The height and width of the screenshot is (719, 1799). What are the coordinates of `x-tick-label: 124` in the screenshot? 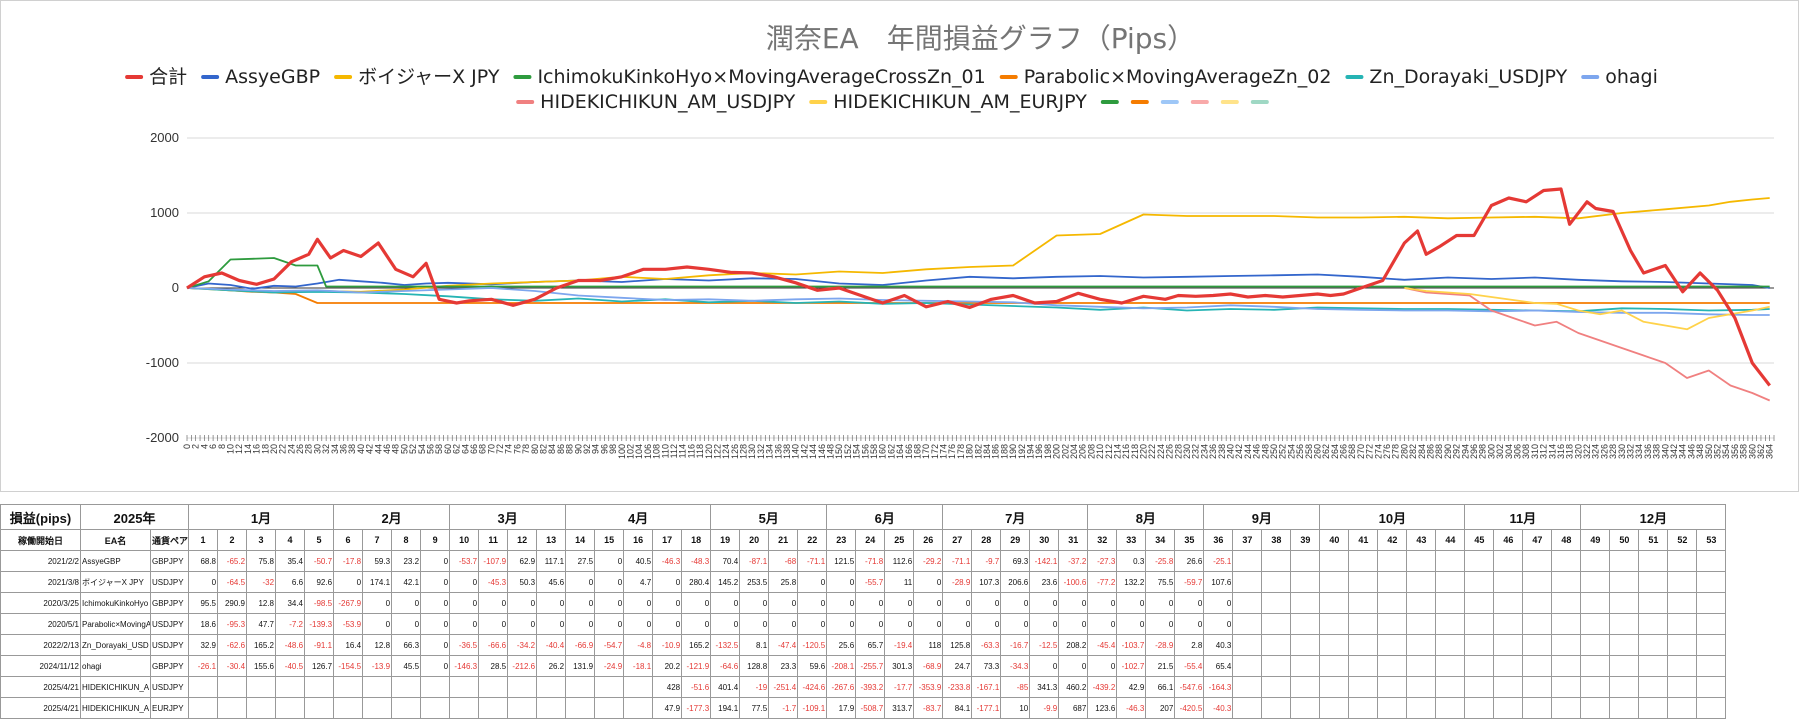 It's located at (726, 451).